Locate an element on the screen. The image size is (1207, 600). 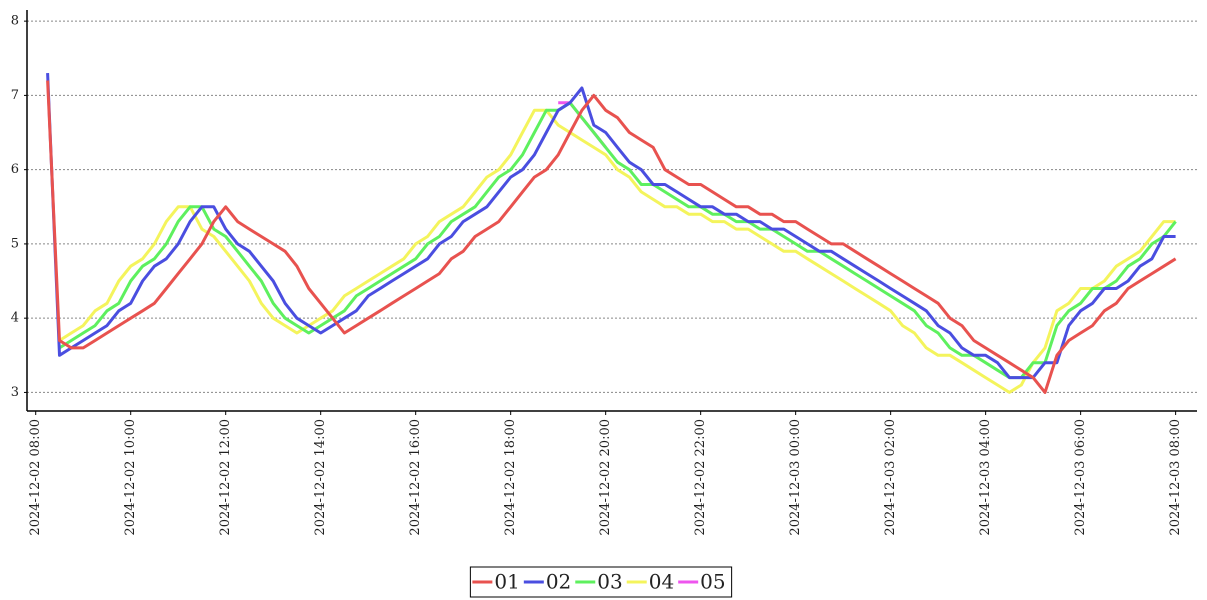
y-tick-label: 6 is located at coordinates (15, 169).